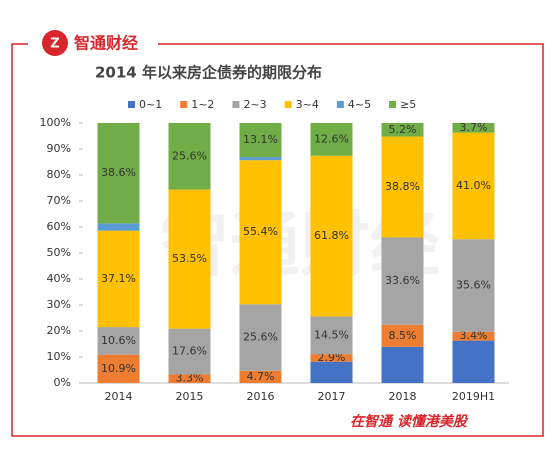  I want to click on x-tick-label: 2016, so click(261, 396).